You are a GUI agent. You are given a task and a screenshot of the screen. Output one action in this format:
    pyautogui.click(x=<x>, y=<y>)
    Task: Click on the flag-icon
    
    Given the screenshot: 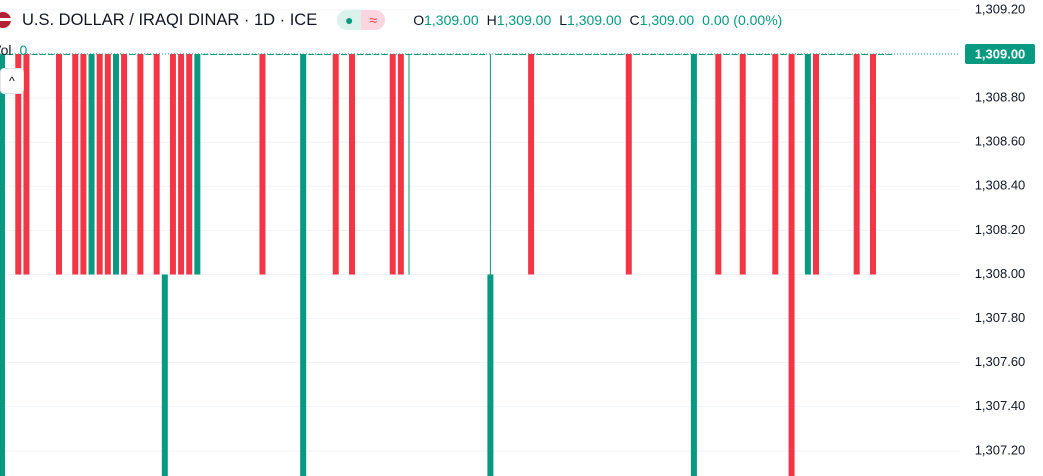 What is the action you would take?
    pyautogui.click(x=5, y=20)
    